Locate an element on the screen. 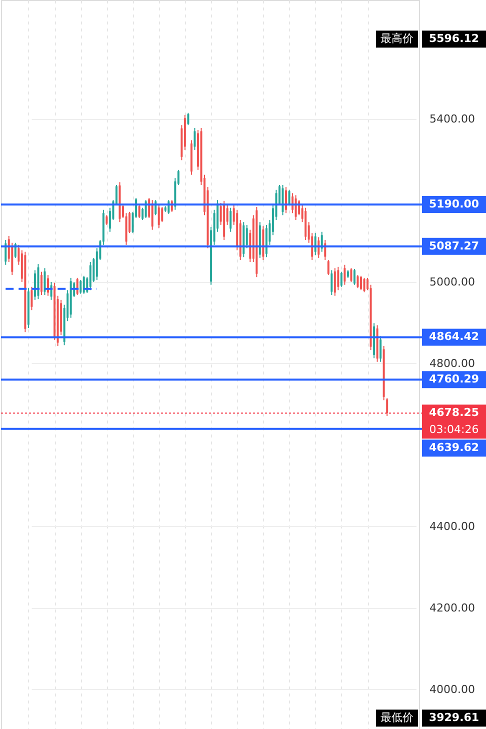  annotation: 最低价 is located at coordinates (397, 717).